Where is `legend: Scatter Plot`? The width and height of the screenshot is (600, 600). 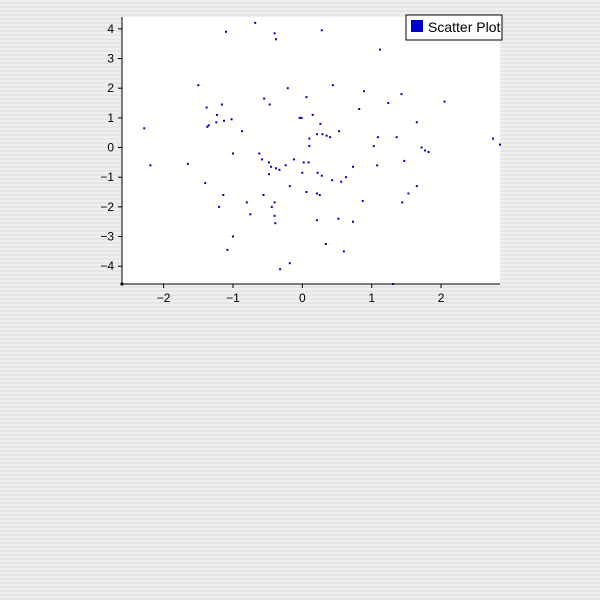
legend: Scatter Plot is located at coordinates (454, 27).